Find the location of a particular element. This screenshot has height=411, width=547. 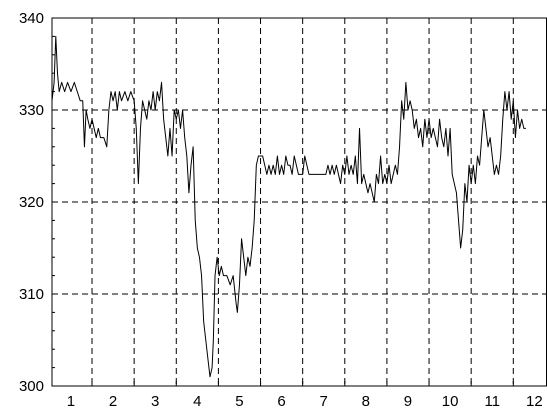

y-tick-label: 340 is located at coordinates (31, 18).